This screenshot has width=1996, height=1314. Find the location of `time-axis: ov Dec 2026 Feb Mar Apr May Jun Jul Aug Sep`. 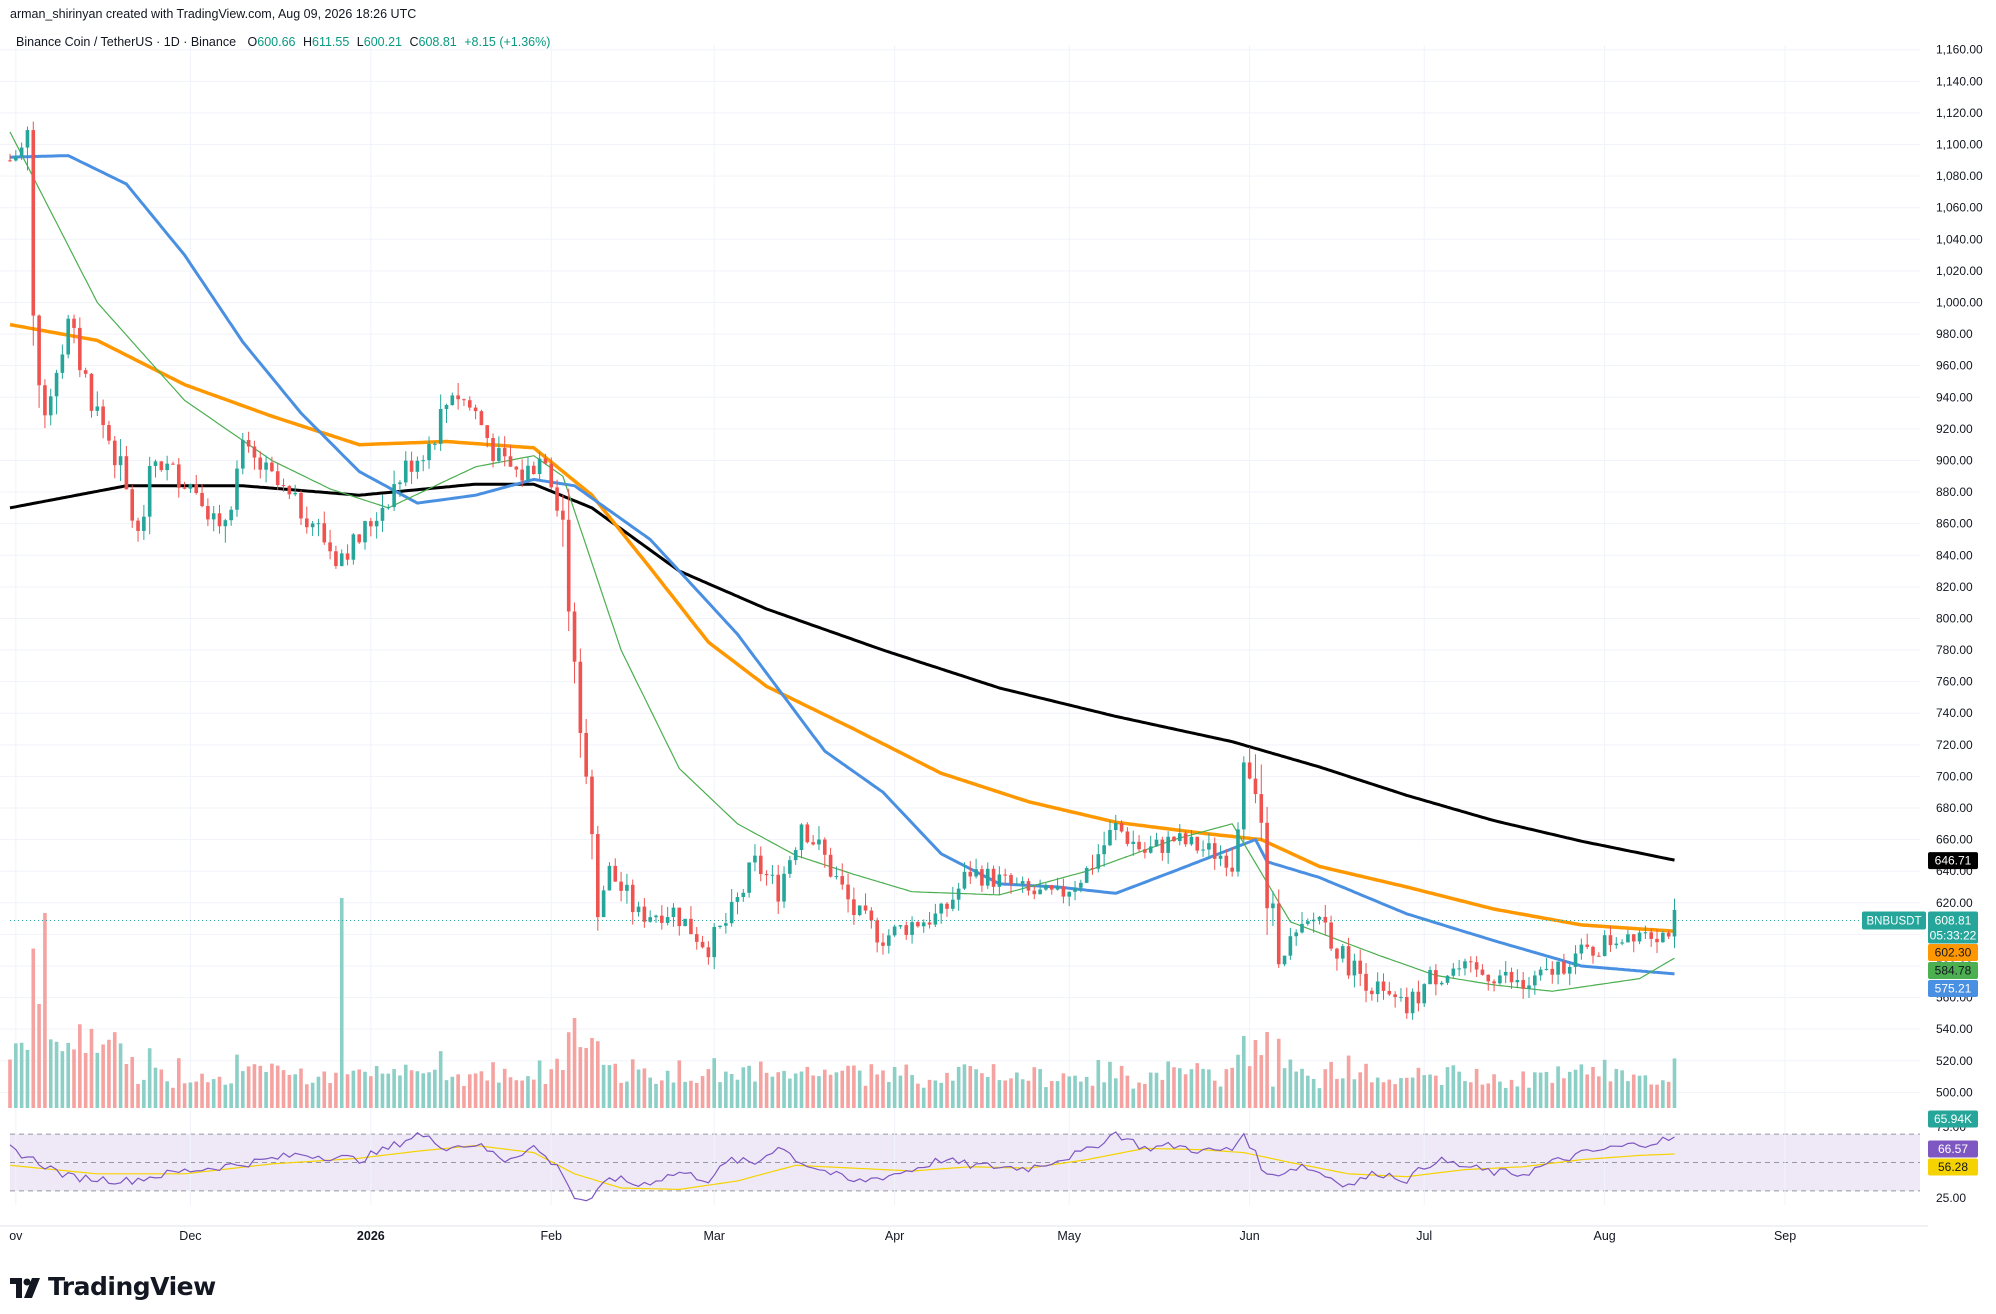

time-axis: ov Dec 2026 Feb Mar Apr May Jun Jul Aug Sep is located at coordinates (964, 1234).